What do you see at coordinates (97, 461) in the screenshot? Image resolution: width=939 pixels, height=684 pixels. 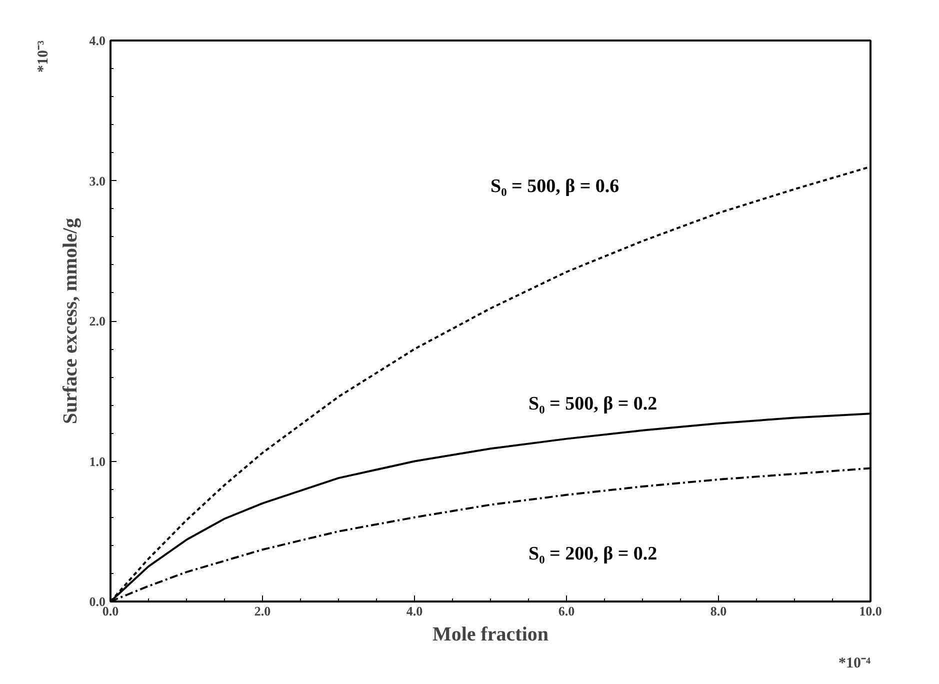 I see `y-tick-label: 1.0` at bounding box center [97, 461].